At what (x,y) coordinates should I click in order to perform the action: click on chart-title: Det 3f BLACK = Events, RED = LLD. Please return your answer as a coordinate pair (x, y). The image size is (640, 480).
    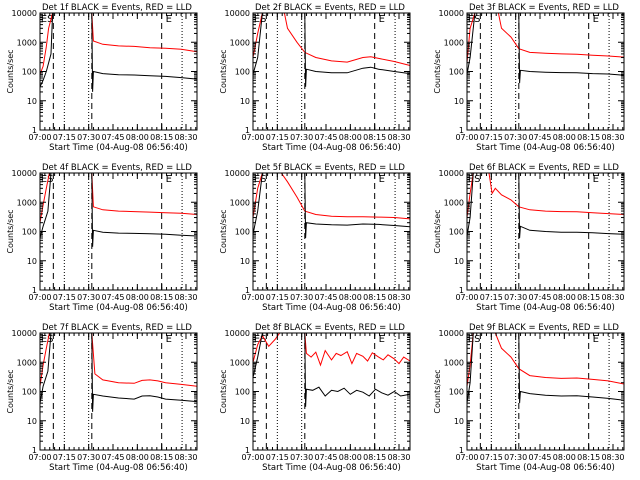
    Looking at the image, I should click on (544, 8).